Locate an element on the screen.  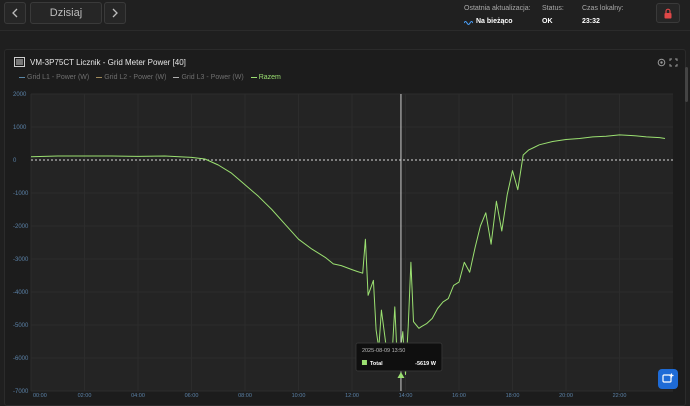
last-update-label: Ostatnia aktualizacja: is located at coordinates (497, 8).